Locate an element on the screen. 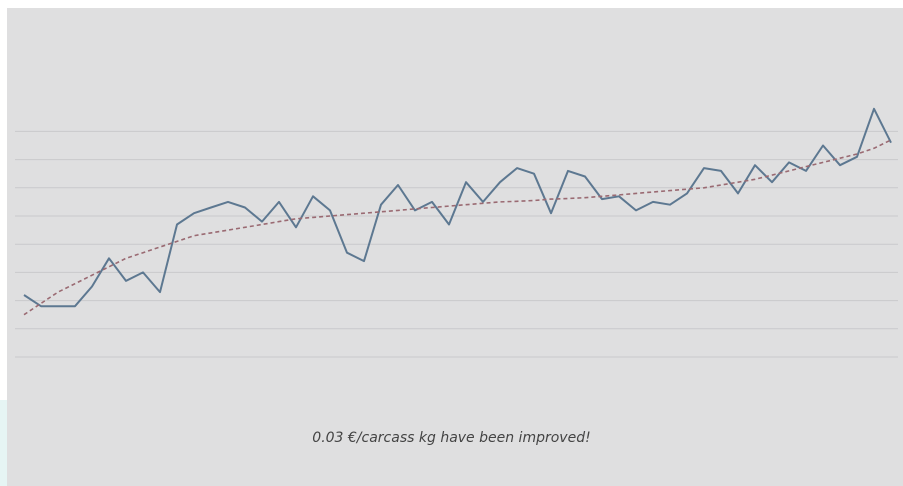 This screenshot has height=486, width=903. chart-caption: 0.03 €/carcass kg have been improved! is located at coordinates (451, 438).